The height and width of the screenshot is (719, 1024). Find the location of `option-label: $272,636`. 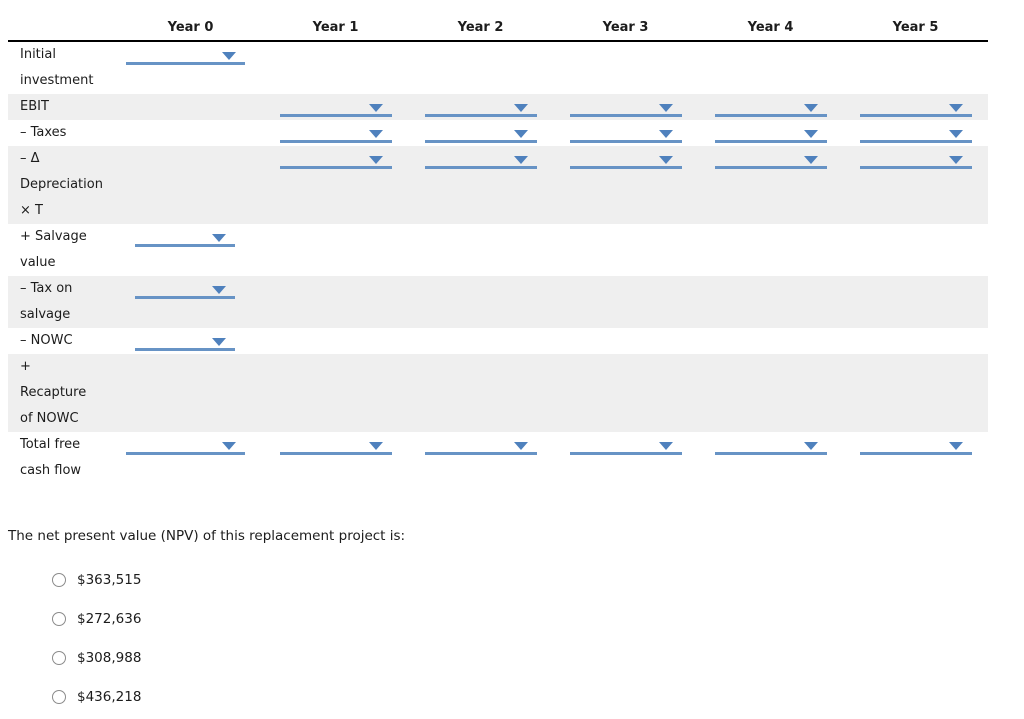

option-label: $272,636 is located at coordinates (109, 618).